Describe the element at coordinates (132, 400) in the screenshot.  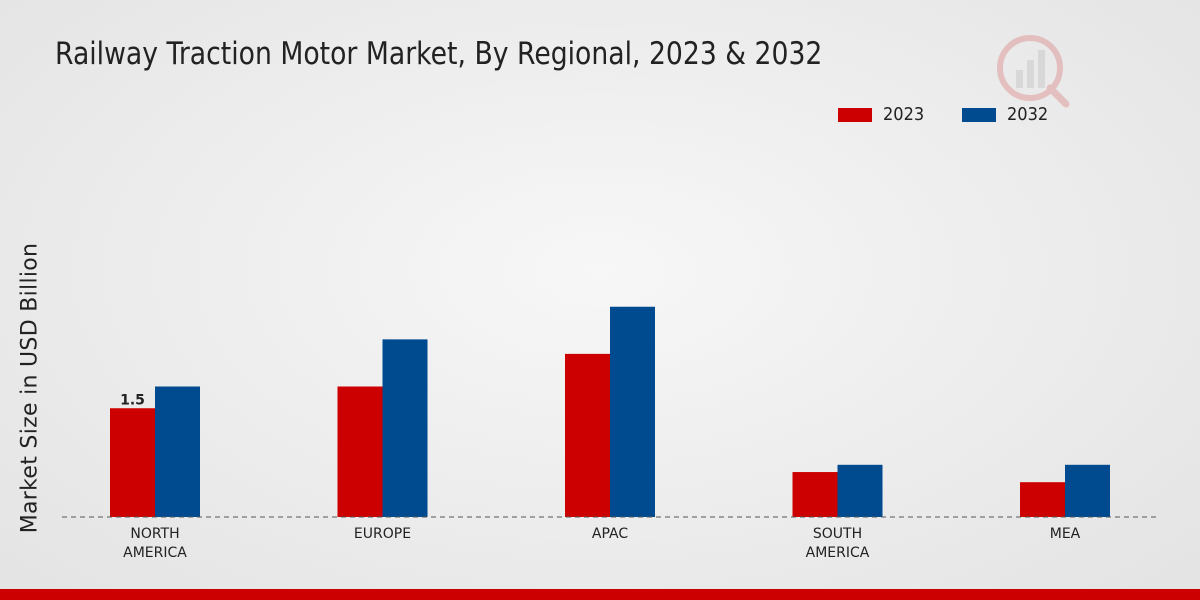
I see `data-label: 1.5` at that location.